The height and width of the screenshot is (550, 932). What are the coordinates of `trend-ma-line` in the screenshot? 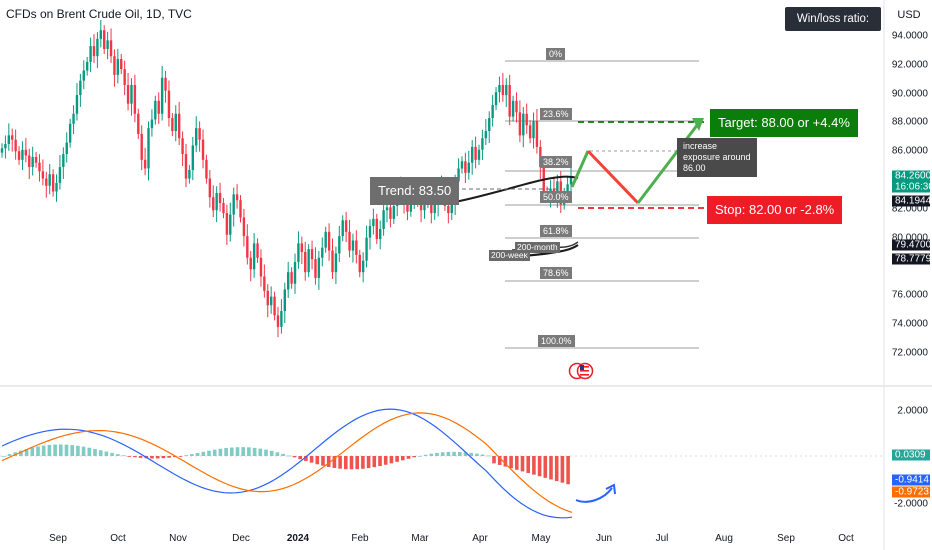 It's located at (516, 189).